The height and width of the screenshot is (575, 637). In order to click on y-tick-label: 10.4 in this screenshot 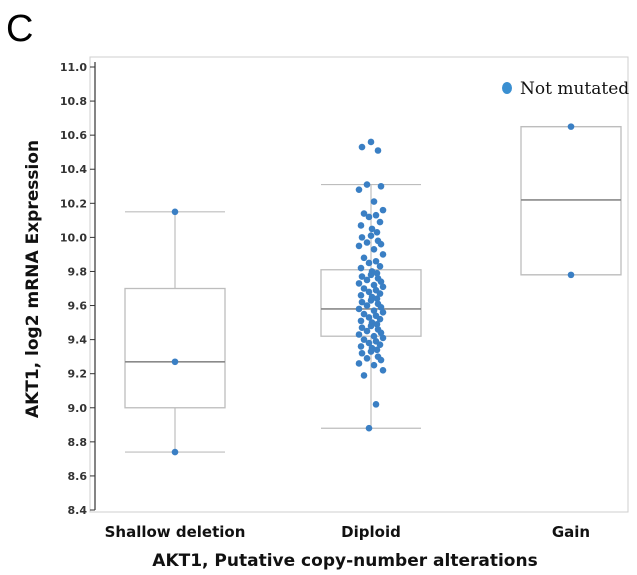, I will do `click(73, 169)`.